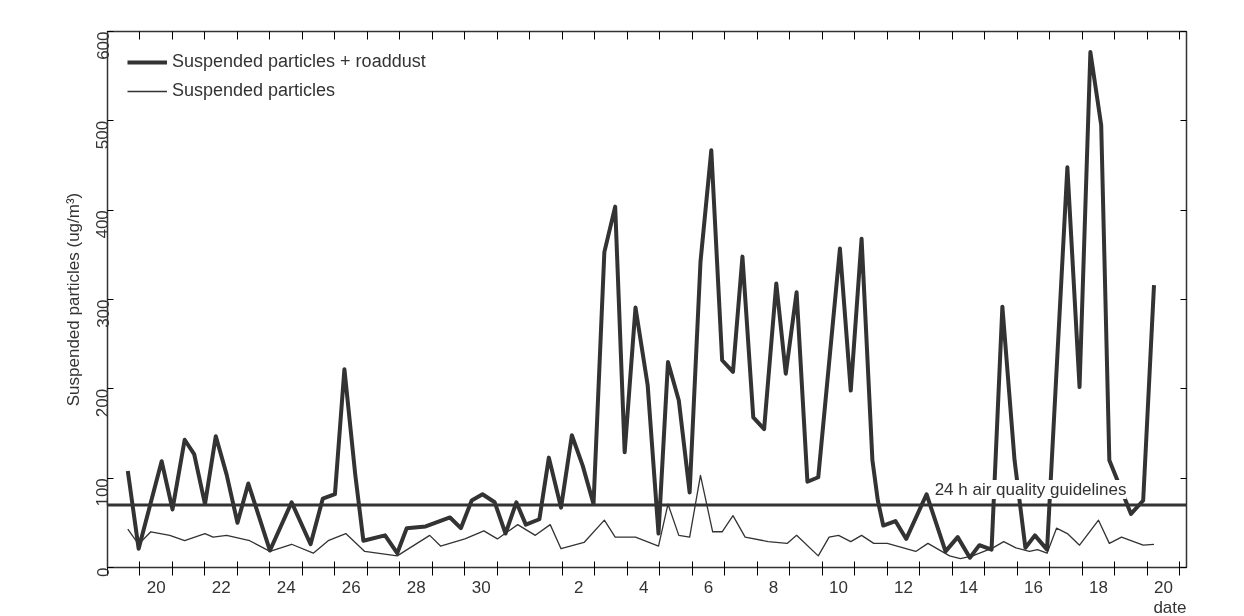 The image size is (1244, 616). Describe the element at coordinates (839, 587) in the screenshot. I see `x-tick-label: 10` at that location.